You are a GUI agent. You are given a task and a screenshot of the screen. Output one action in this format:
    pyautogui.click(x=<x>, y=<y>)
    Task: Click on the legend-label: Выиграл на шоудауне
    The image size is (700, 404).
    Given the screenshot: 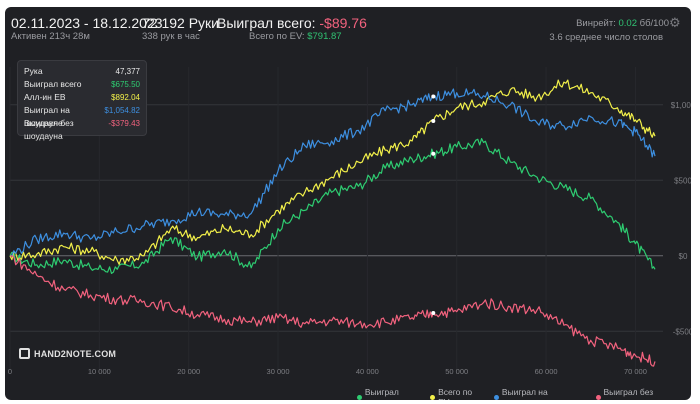 What is the action you would take?
    pyautogui.click(x=524, y=393)
    